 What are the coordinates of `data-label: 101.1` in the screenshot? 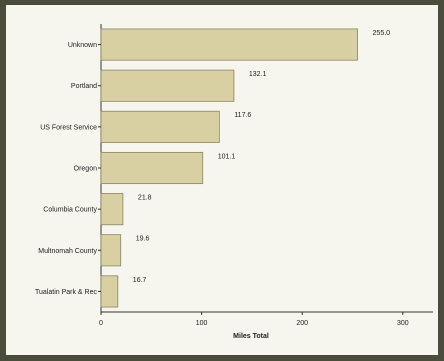 It's located at (227, 156).